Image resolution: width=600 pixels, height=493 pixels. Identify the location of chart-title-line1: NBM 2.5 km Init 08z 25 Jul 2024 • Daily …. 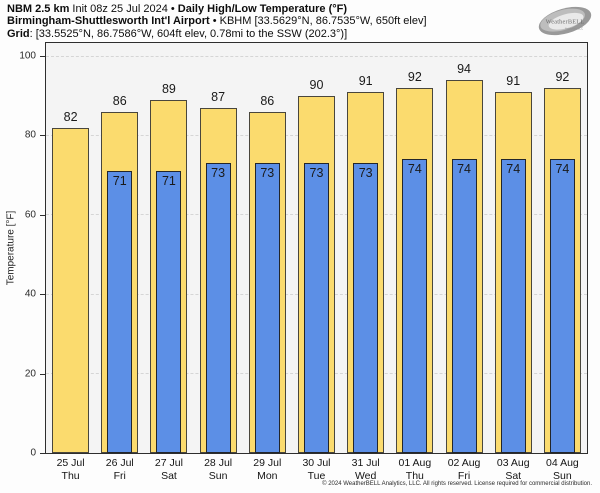
(217, 9).